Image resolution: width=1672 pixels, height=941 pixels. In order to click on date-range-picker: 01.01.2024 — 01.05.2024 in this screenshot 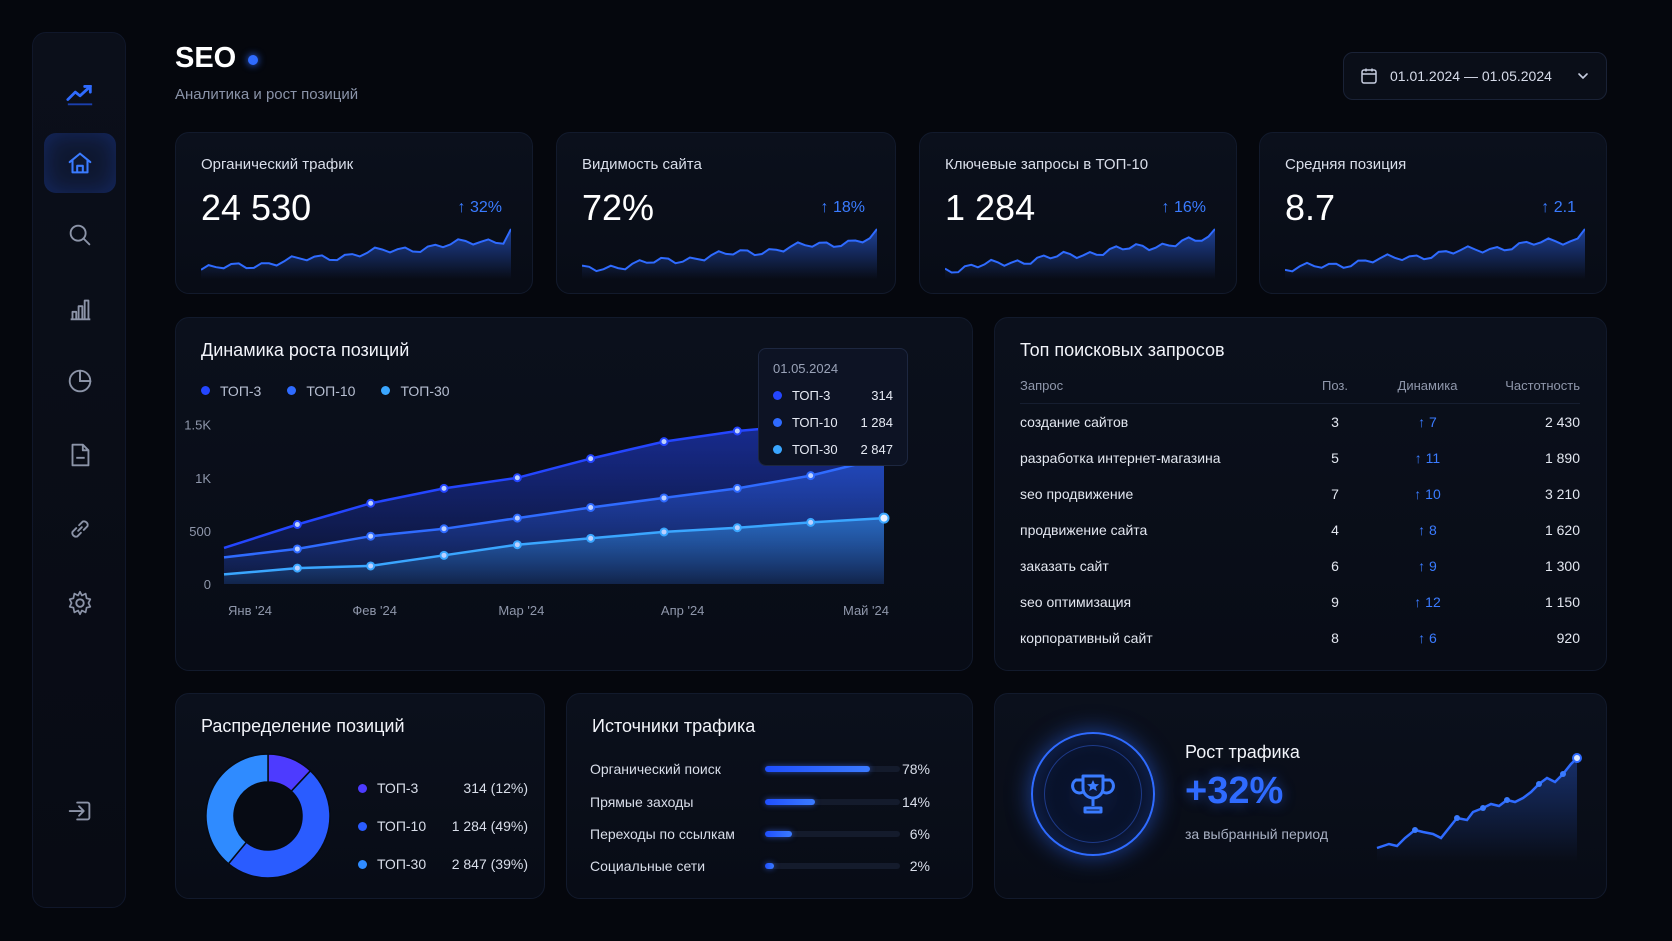, I will do `click(1475, 76)`.